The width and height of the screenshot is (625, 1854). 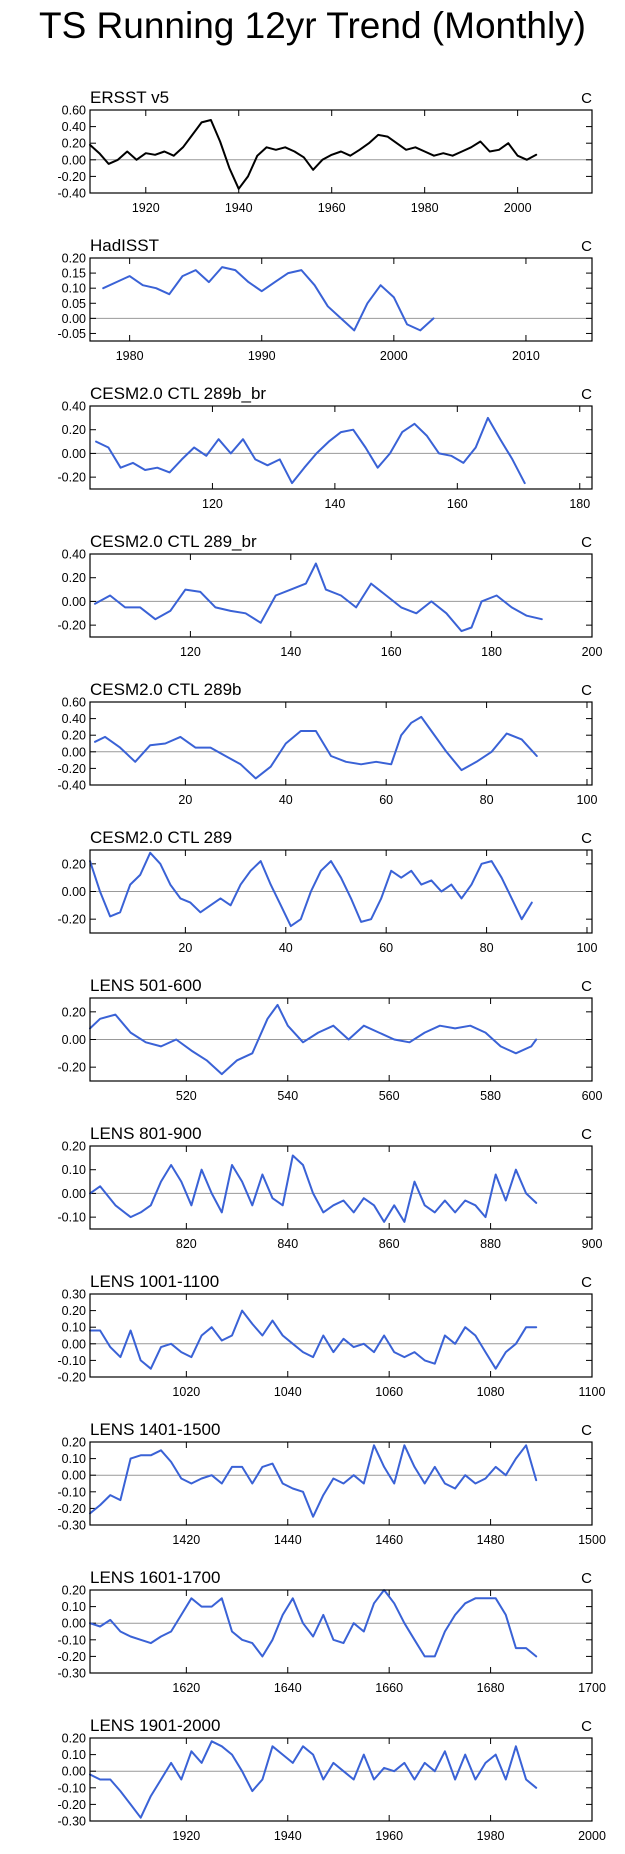 I want to click on x-tick-label: 600, so click(x=592, y=1096).